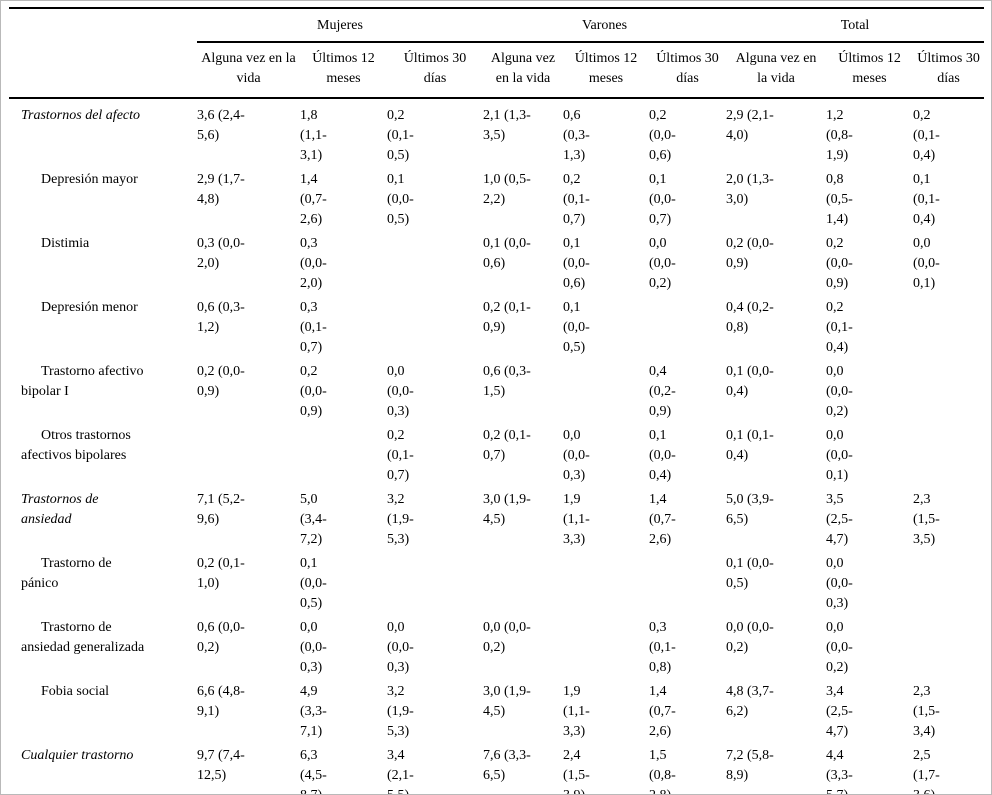 The width and height of the screenshot is (992, 795). I want to click on data-cell: 0,8 (0,5-1,4), so click(869, 198).